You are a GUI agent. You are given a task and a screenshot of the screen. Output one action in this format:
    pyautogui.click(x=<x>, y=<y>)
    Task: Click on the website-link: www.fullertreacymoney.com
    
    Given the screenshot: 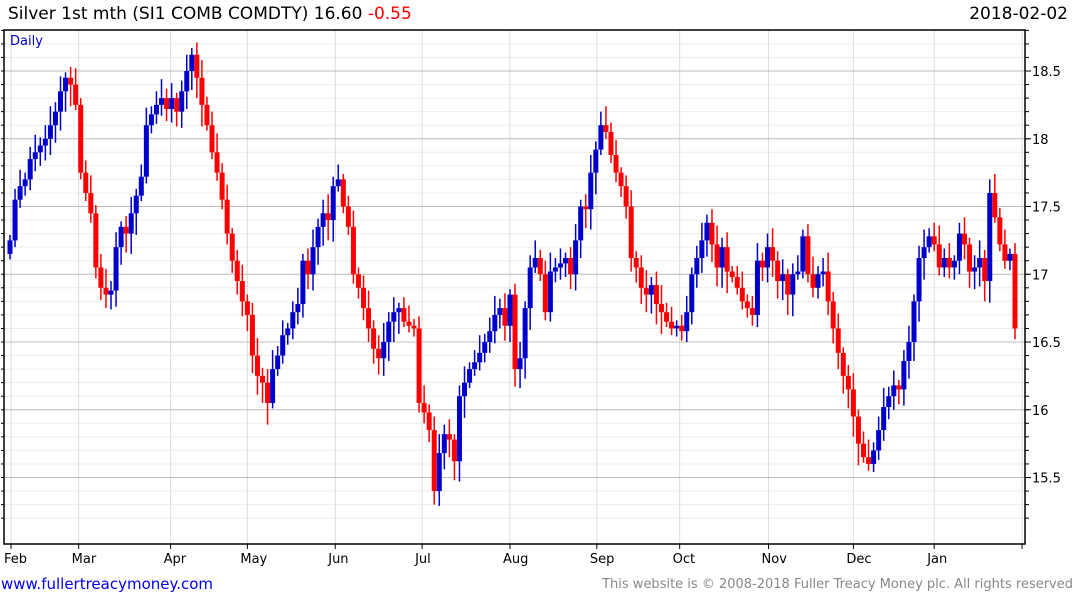 What is the action you would take?
    pyautogui.click(x=107, y=584)
    